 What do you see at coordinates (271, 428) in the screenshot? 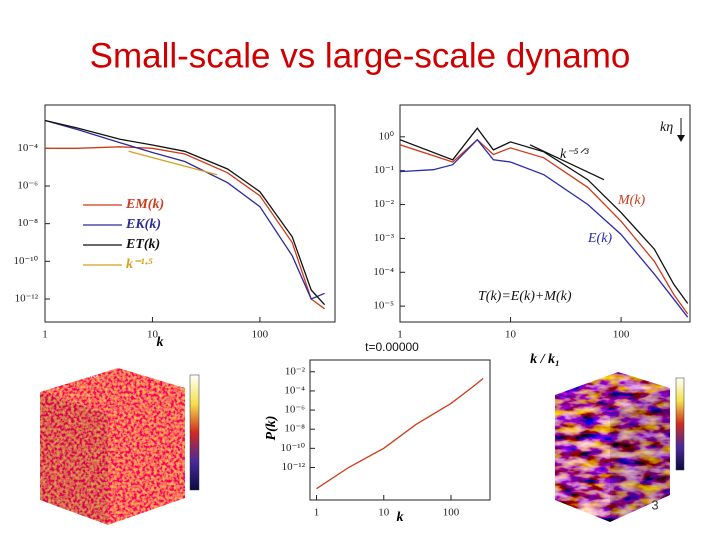
I see `y-axis-label: P(k)` at bounding box center [271, 428].